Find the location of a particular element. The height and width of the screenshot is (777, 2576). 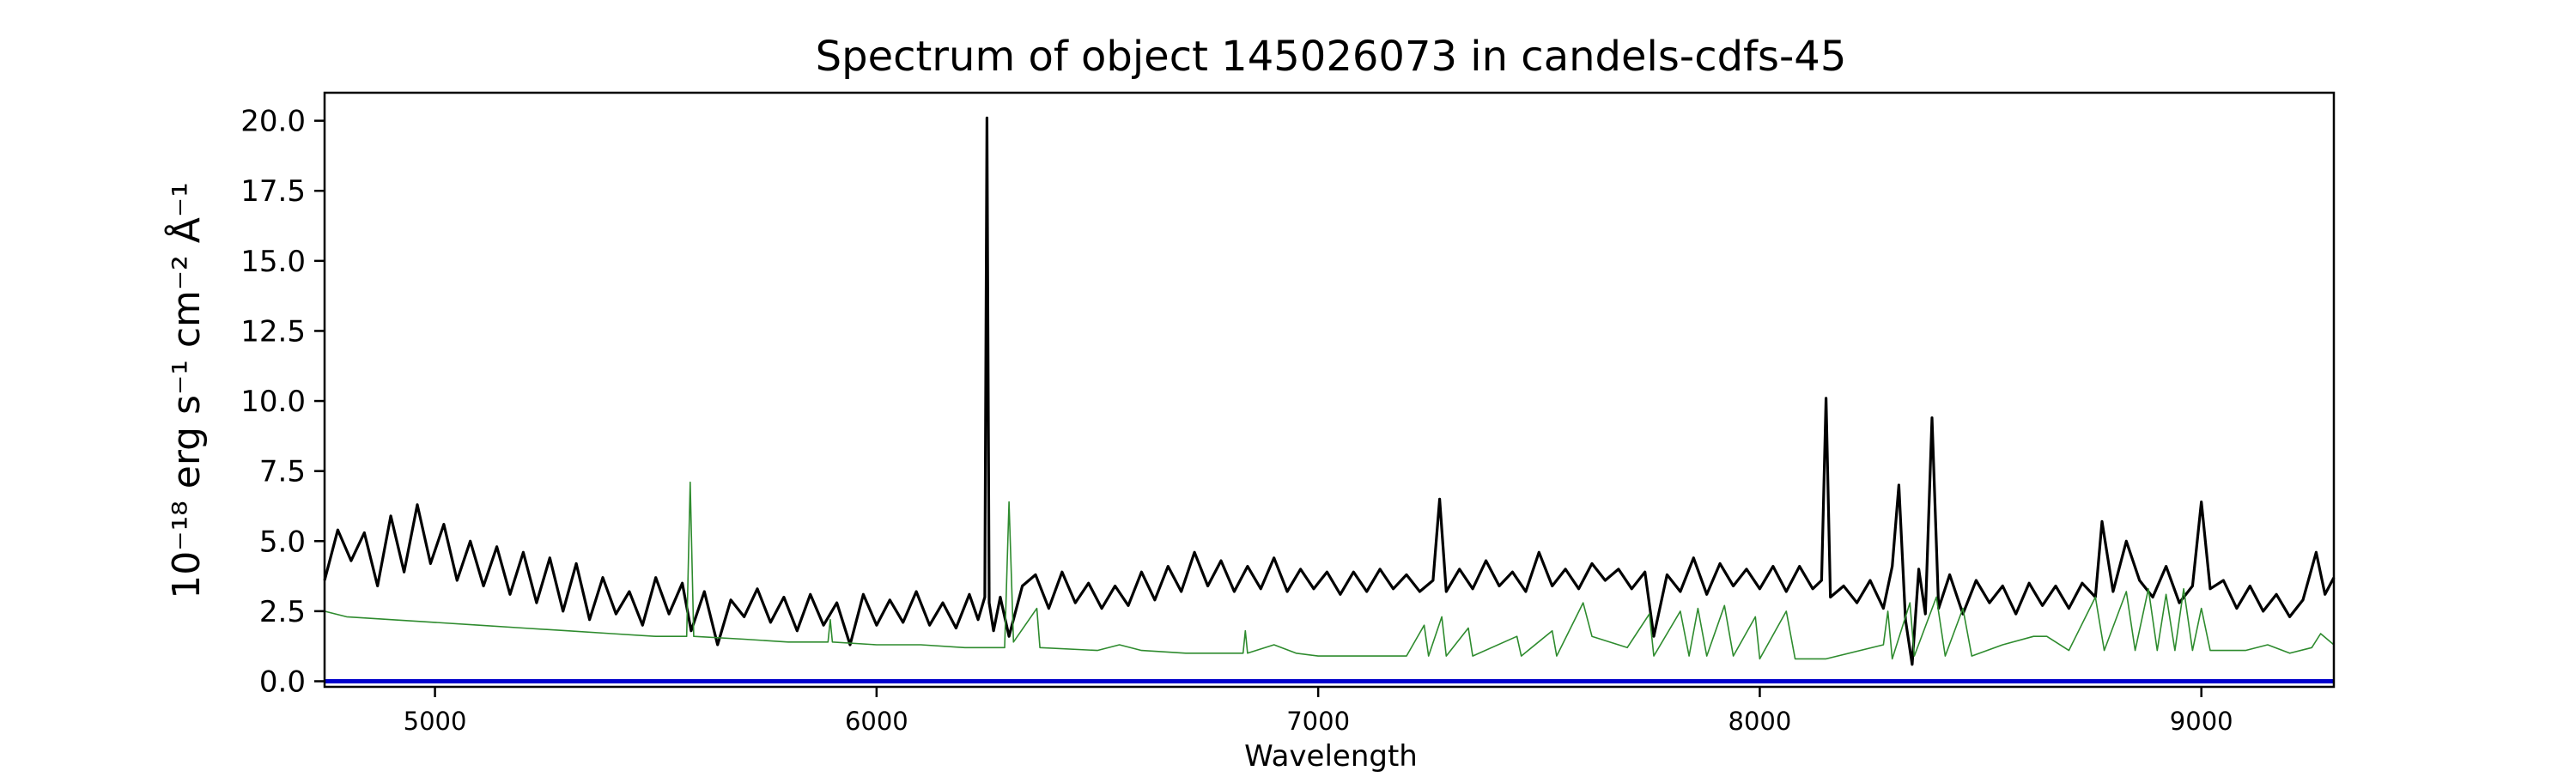

y-tick-label: 5.0 is located at coordinates (282, 542).